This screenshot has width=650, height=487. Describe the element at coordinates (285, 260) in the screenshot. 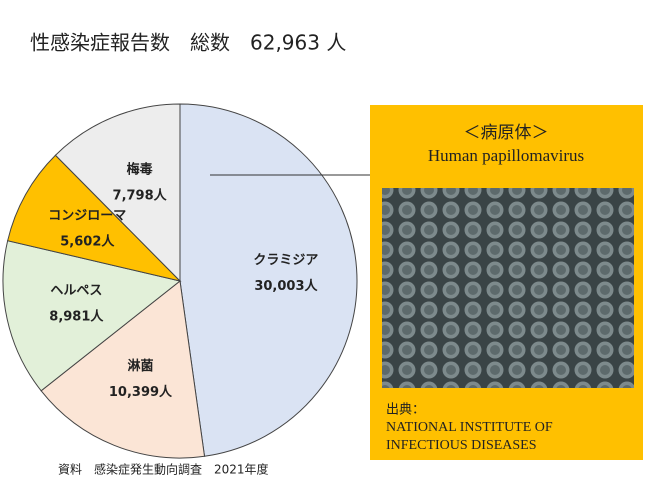

I see `slice-label: クラミジア` at that location.